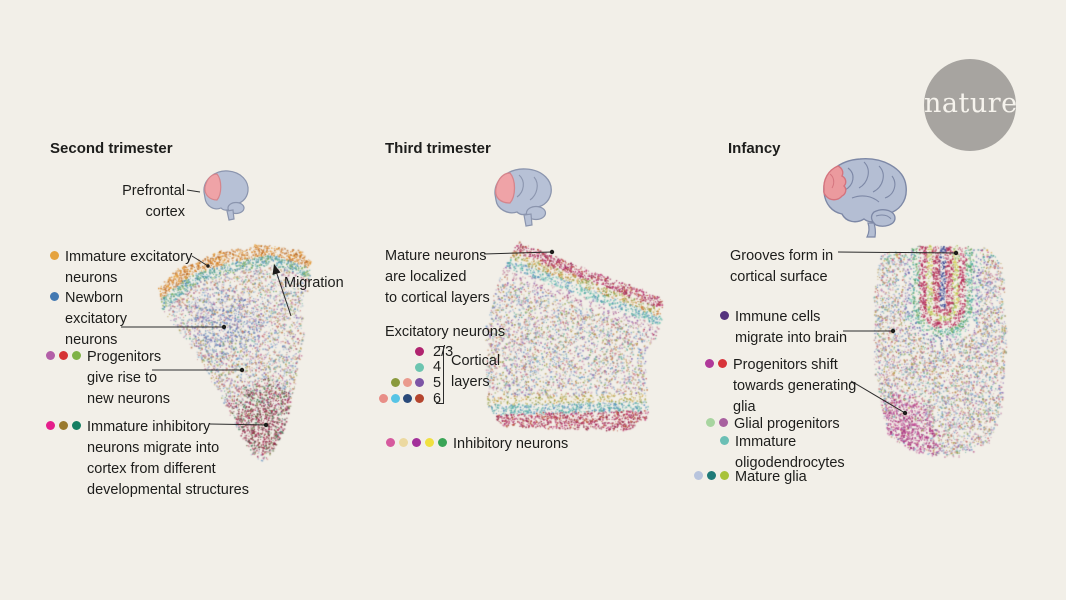  What do you see at coordinates (111, 148) in the screenshot?
I see `panel-title-second-trimester: Second trimester` at bounding box center [111, 148].